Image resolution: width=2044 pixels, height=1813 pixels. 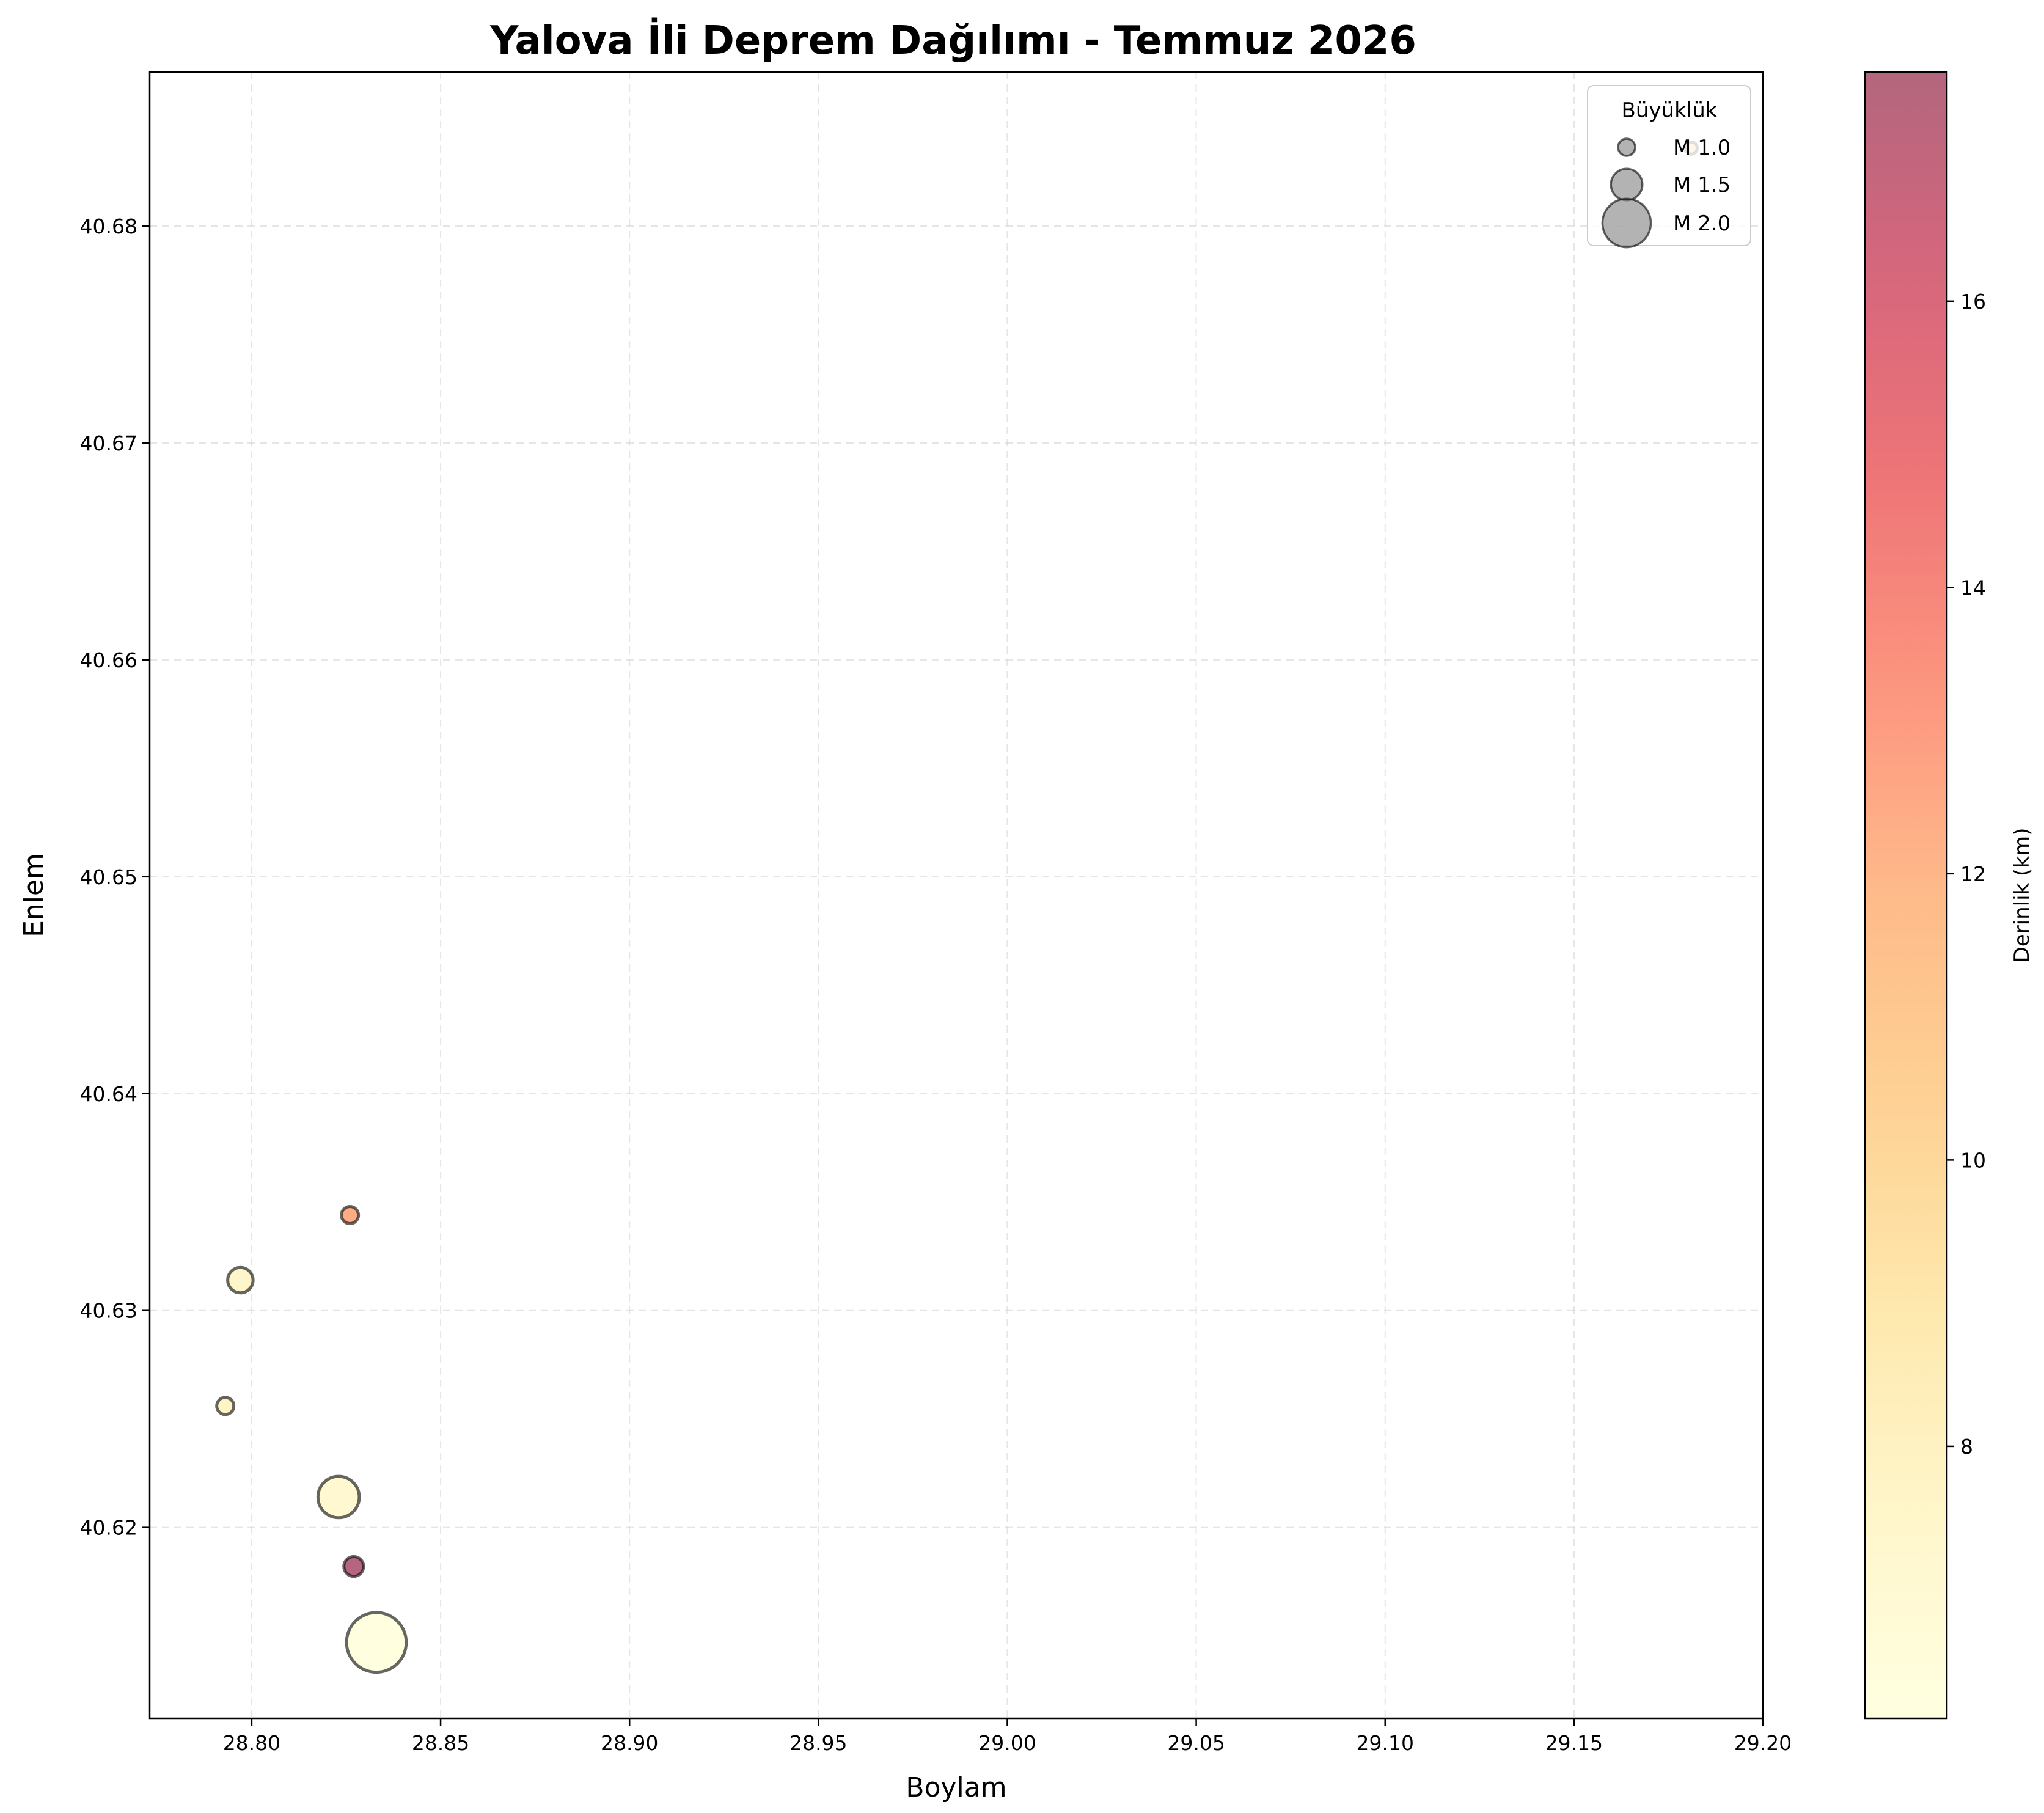 I want to click on colorbar-tick-label: 10, so click(x=1973, y=1160).